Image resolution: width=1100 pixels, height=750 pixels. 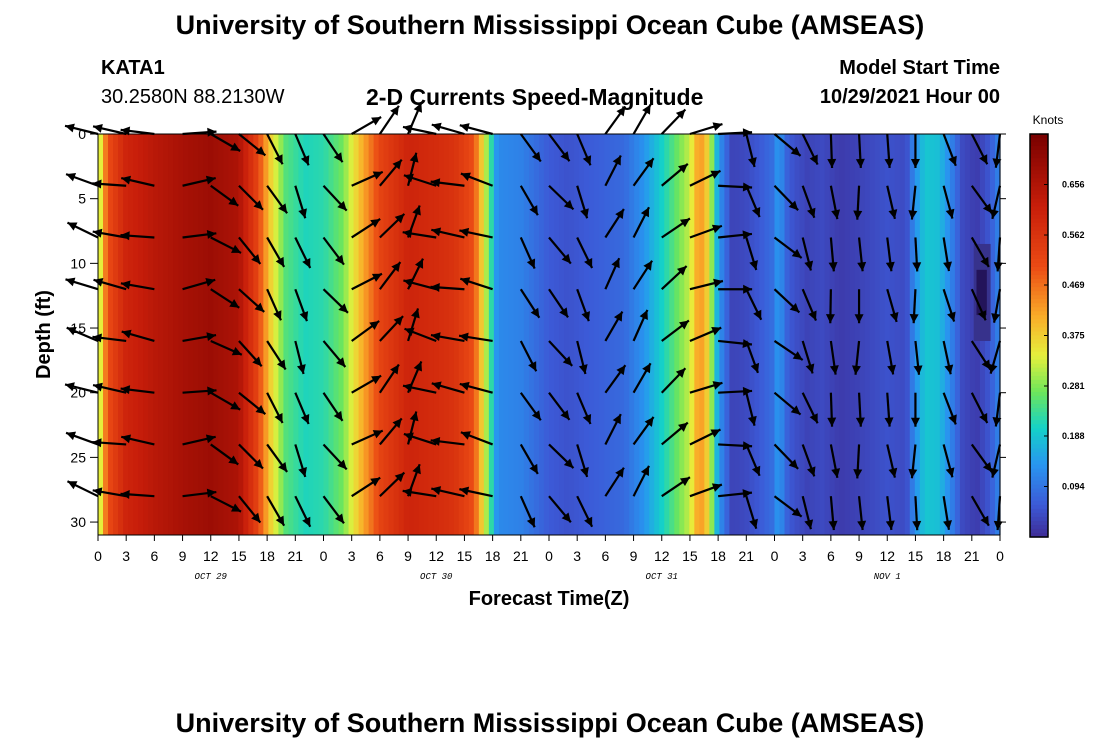 I want to click on colorbar-tick-label: 0.188, so click(x=1073, y=436).